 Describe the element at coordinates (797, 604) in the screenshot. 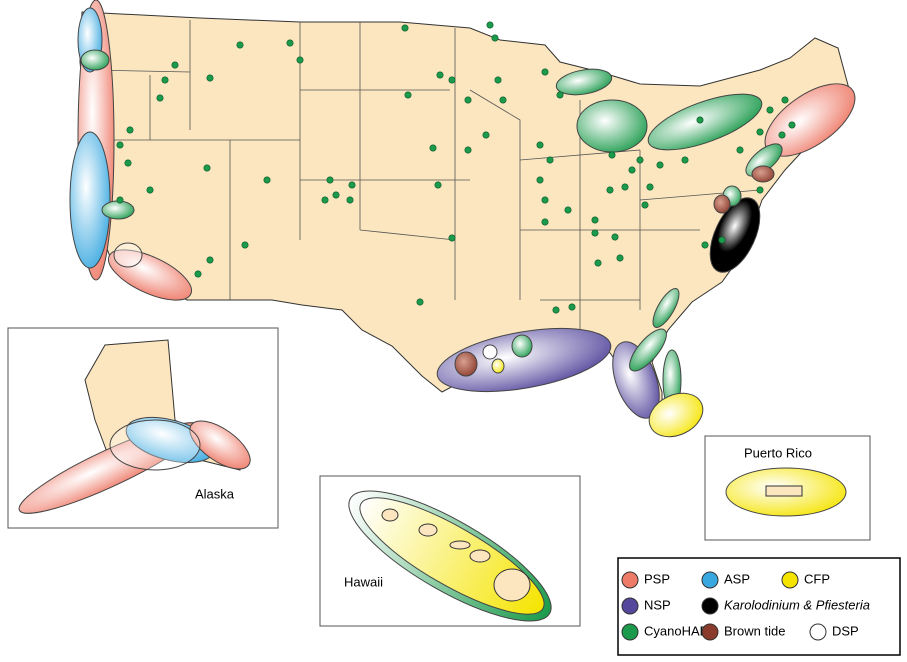

I see `legend-label: Karolodinium & Pfiesteria` at that location.